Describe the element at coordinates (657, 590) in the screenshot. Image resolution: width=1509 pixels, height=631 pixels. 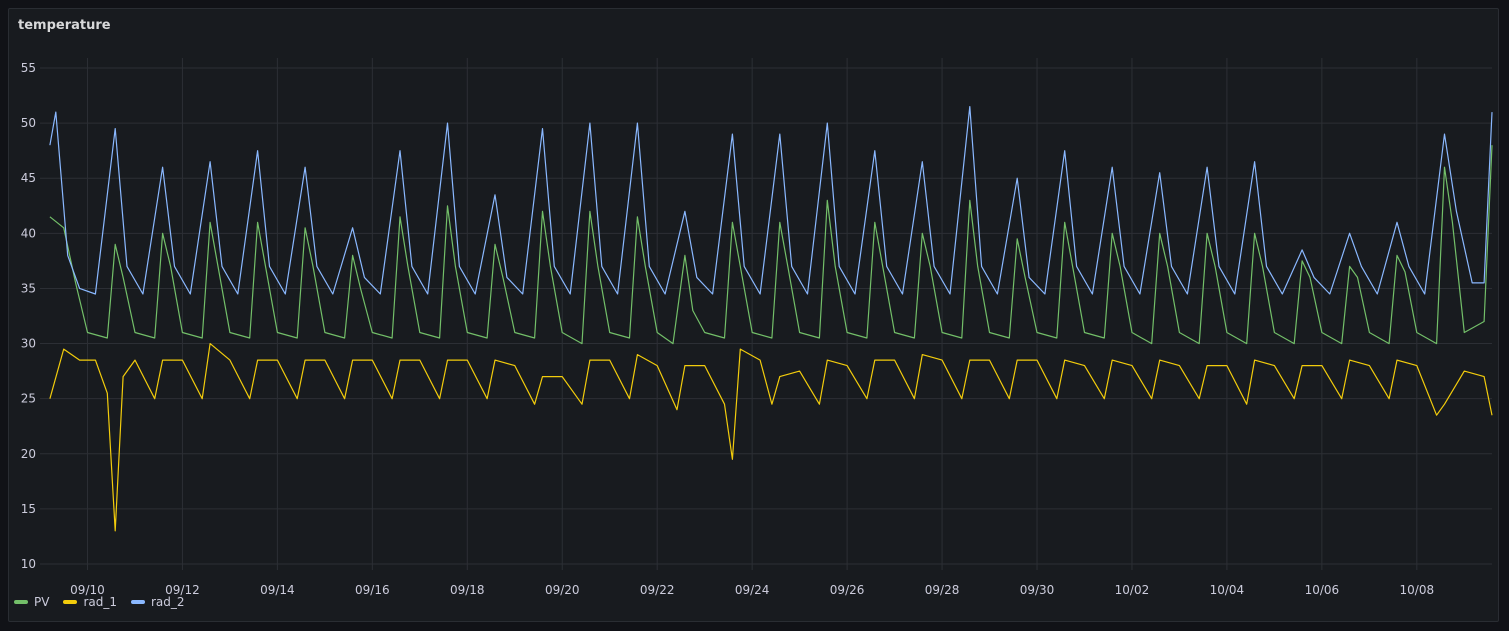
I see `x-tick-label: 09/22` at that location.